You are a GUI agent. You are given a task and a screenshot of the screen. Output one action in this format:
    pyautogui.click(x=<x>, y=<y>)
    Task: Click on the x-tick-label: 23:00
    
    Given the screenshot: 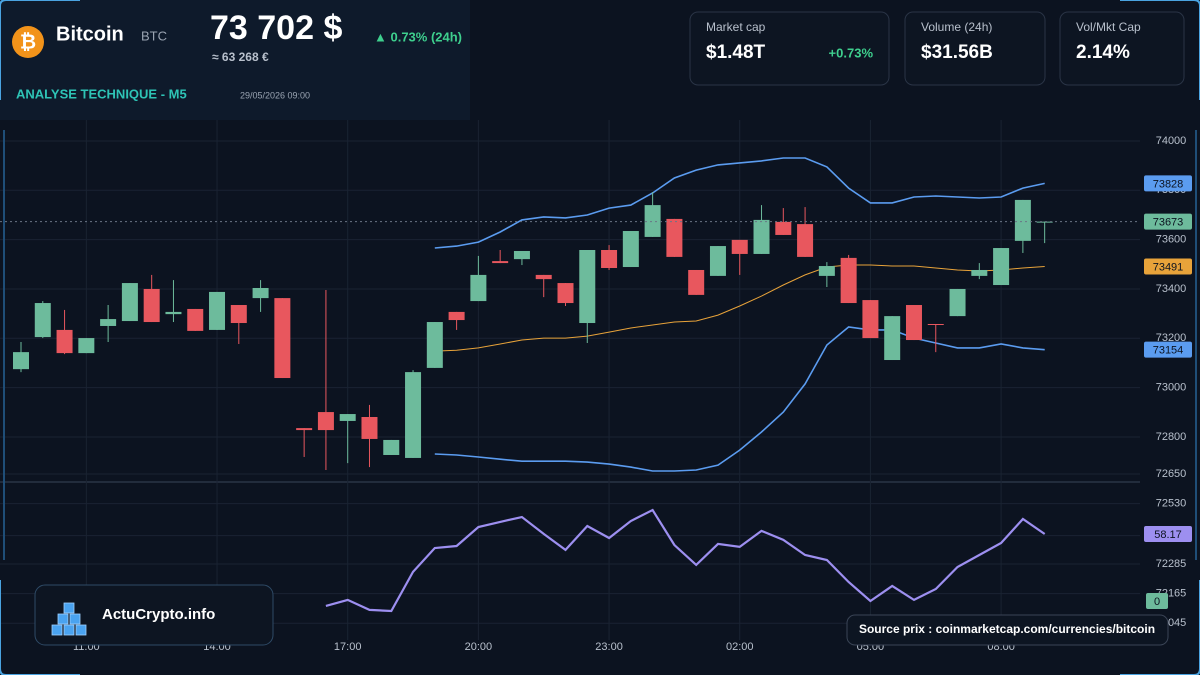 What is the action you would take?
    pyautogui.click(x=609, y=647)
    